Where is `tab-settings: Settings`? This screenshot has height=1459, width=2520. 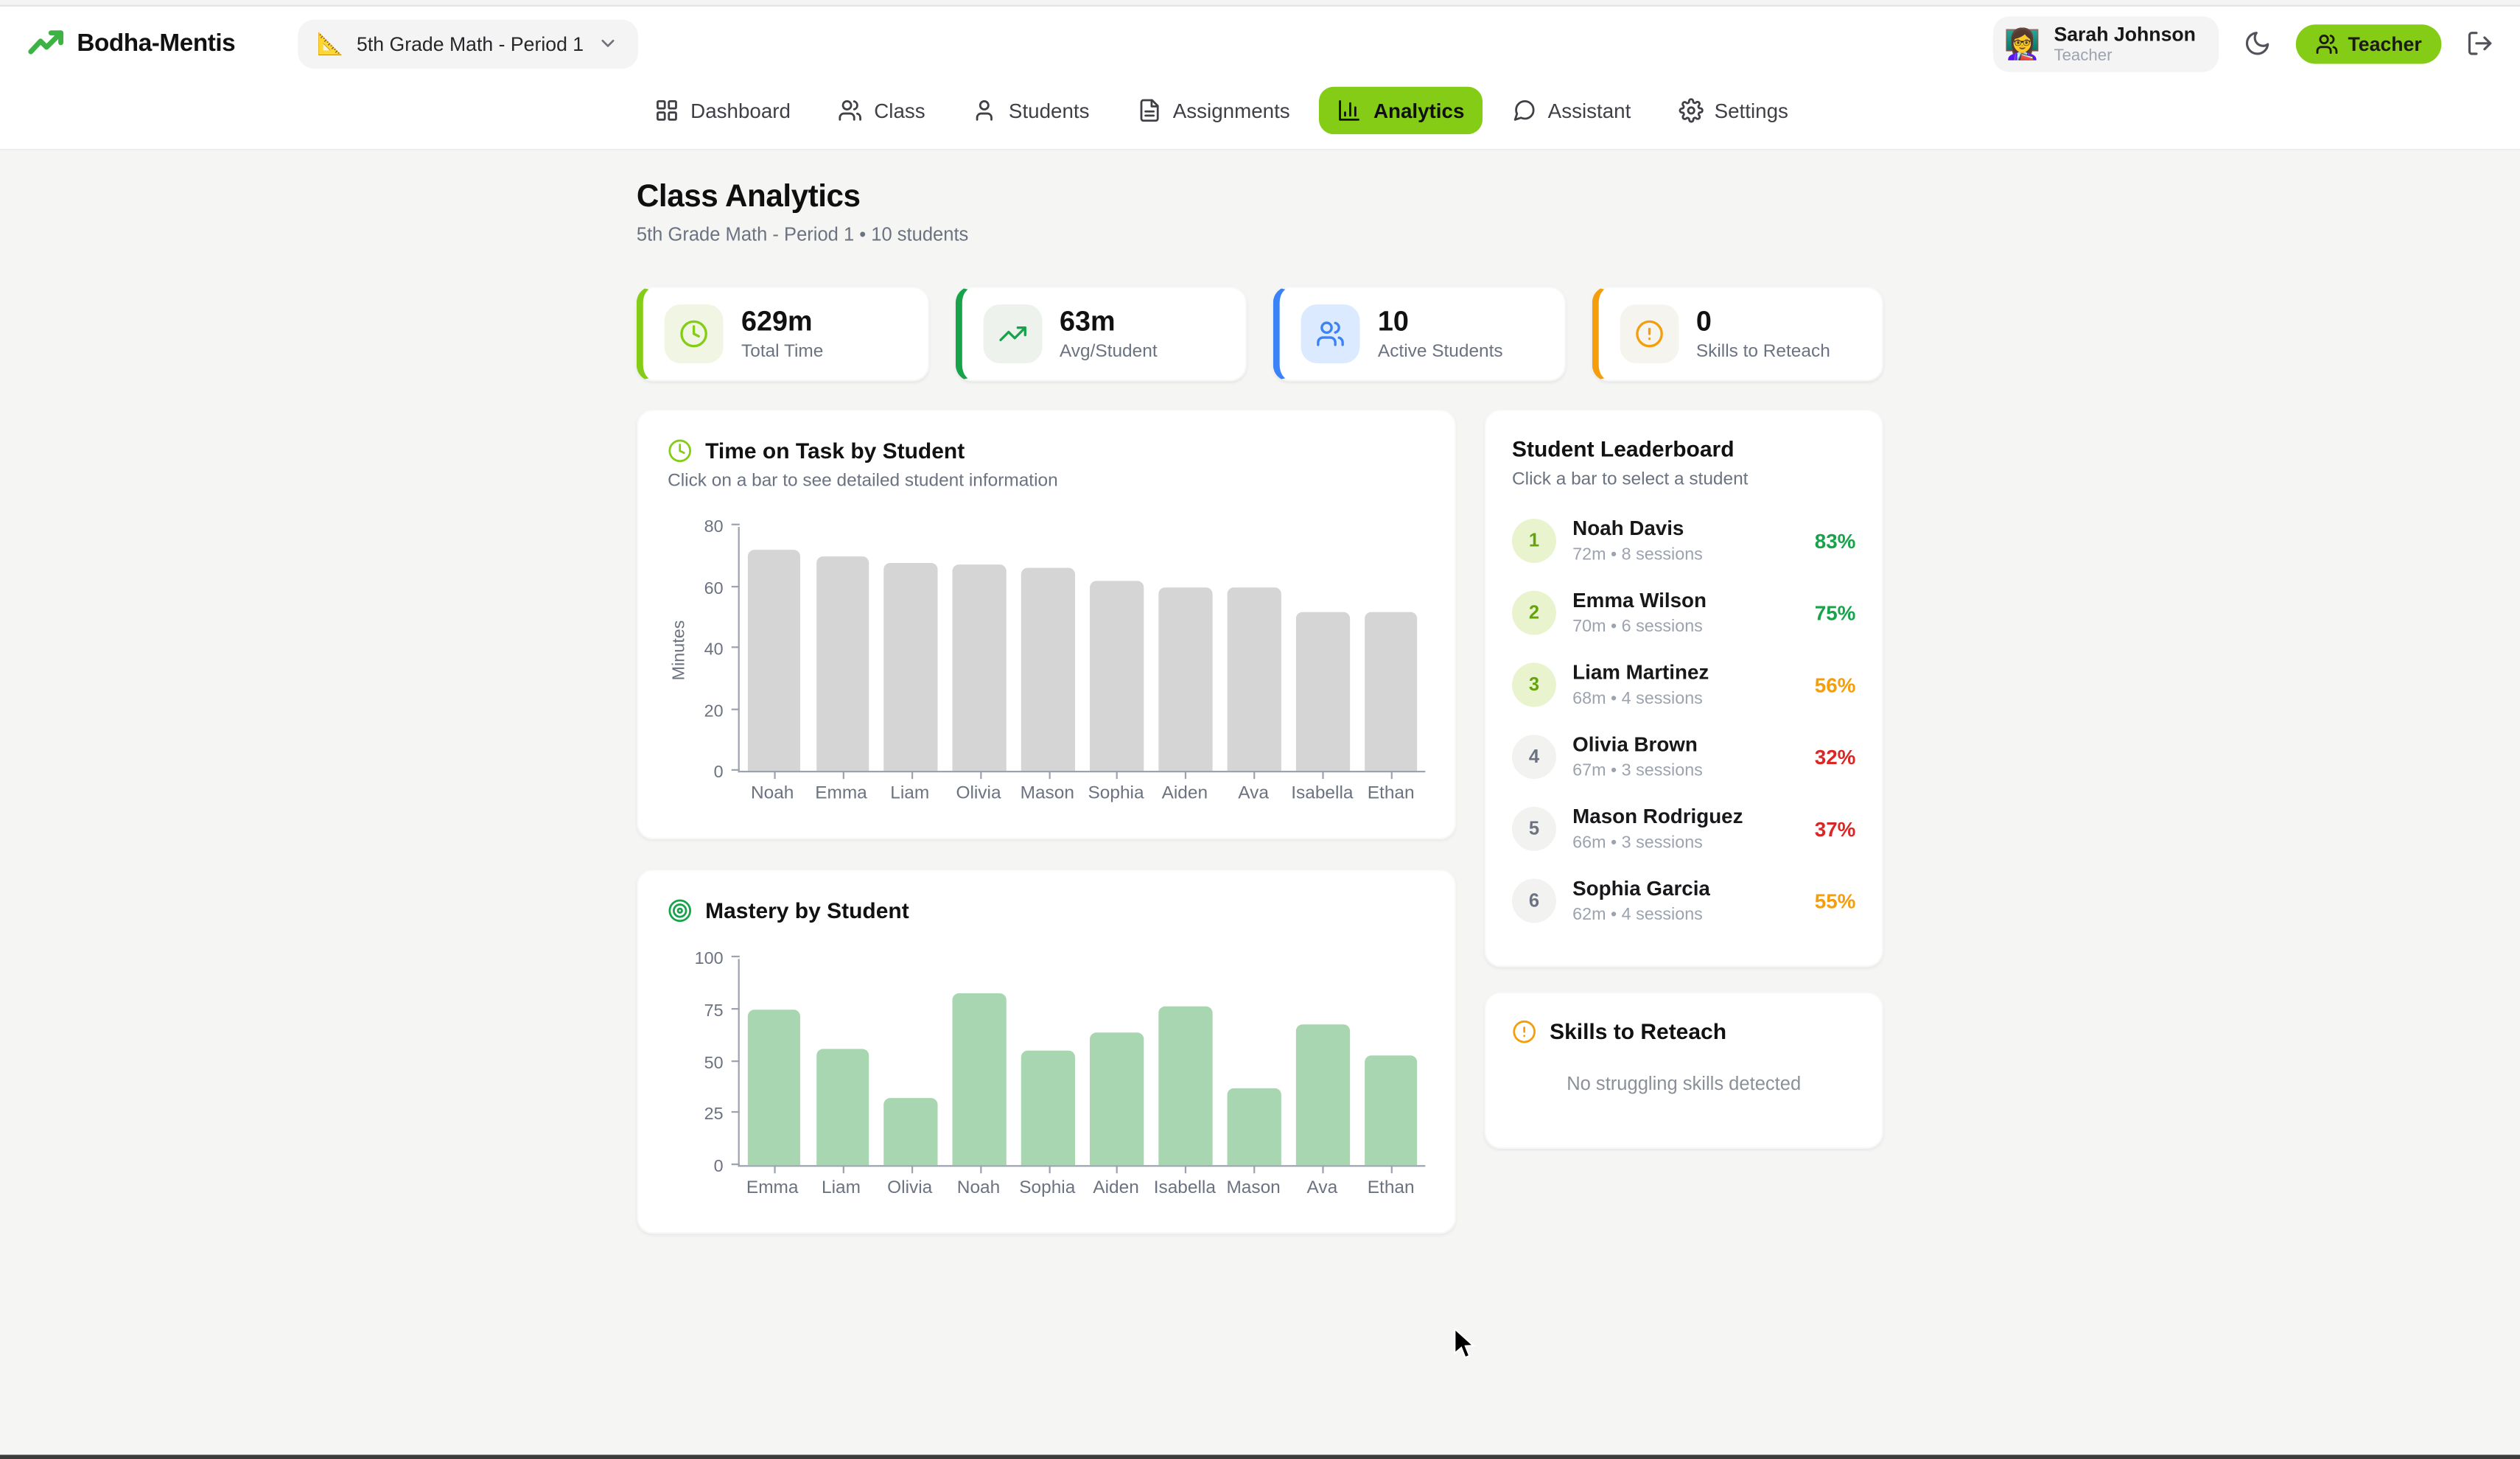 tab-settings: Settings is located at coordinates (1733, 110).